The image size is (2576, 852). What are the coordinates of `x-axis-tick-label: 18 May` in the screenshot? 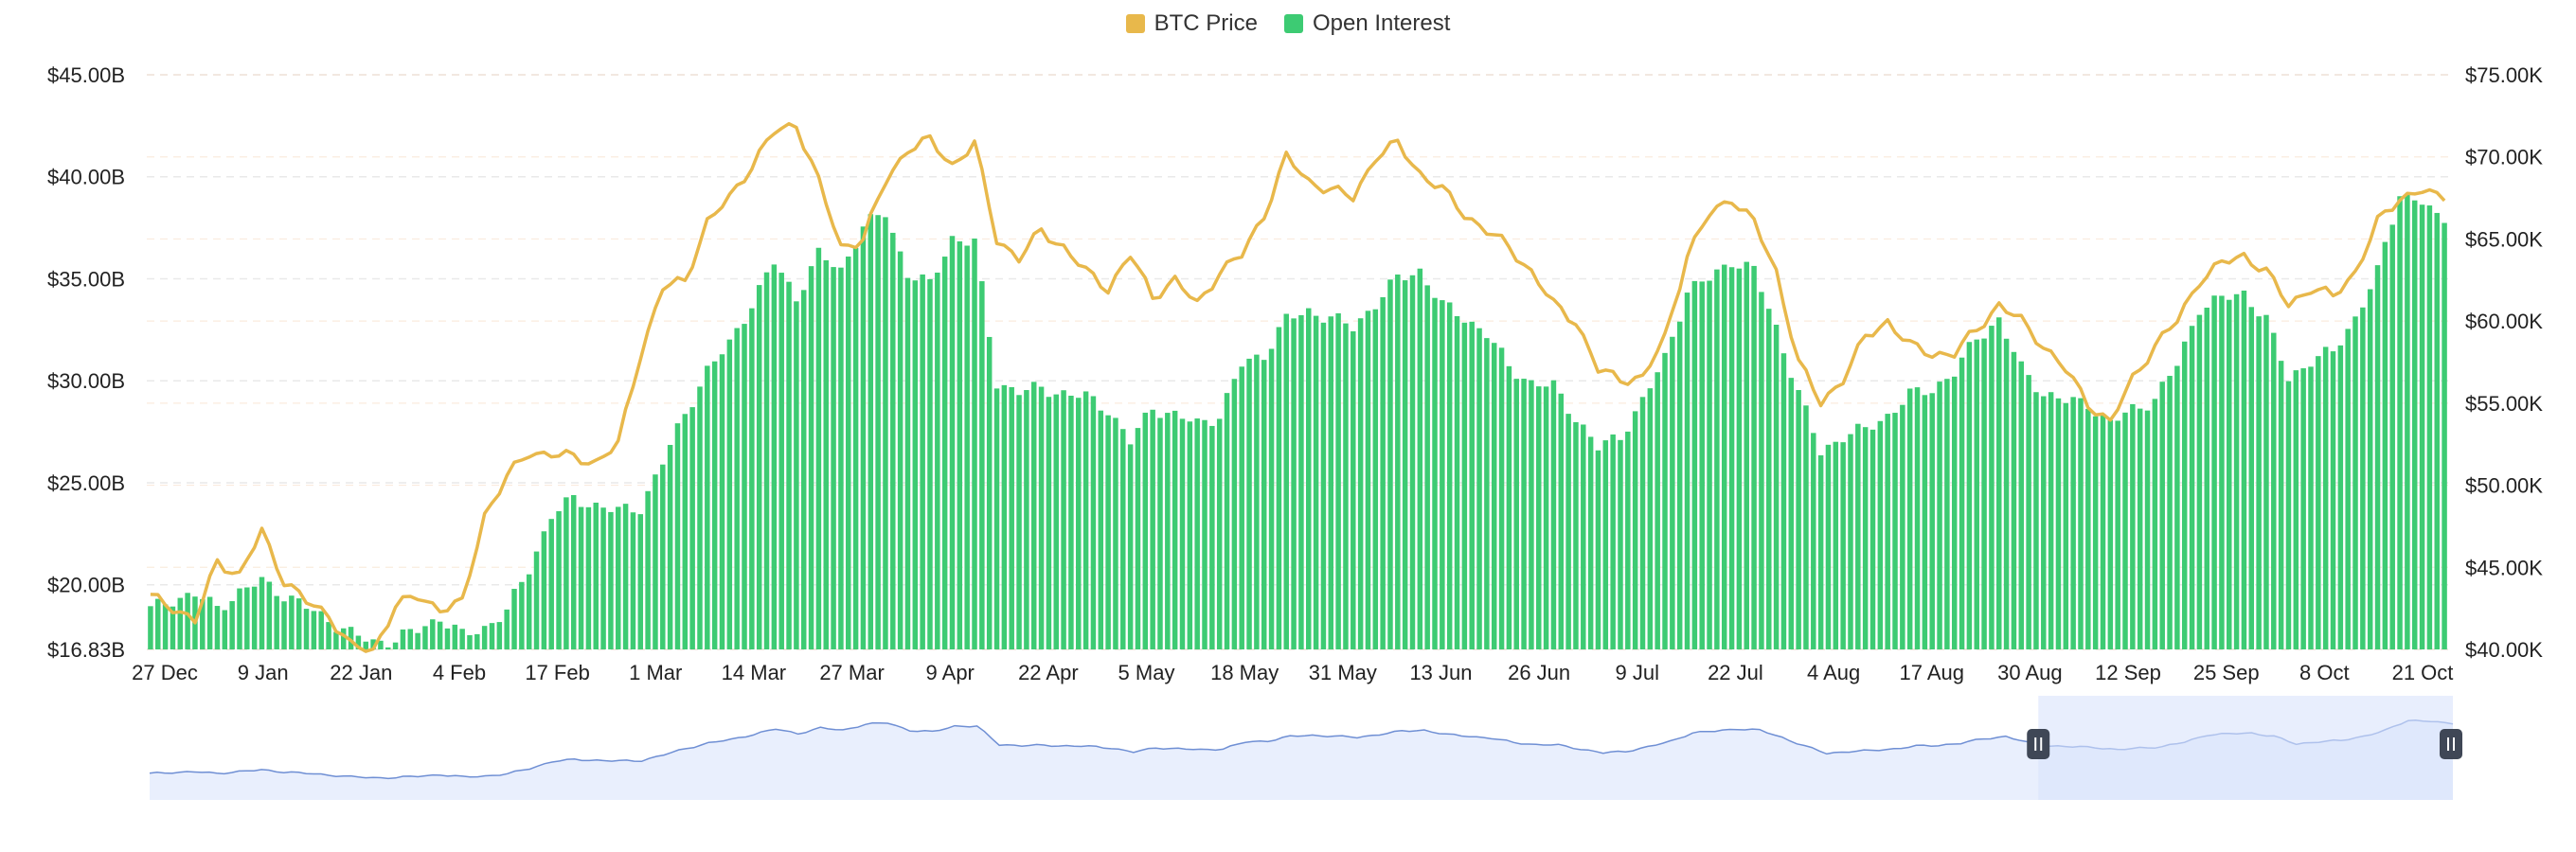 It's located at (1244, 672).